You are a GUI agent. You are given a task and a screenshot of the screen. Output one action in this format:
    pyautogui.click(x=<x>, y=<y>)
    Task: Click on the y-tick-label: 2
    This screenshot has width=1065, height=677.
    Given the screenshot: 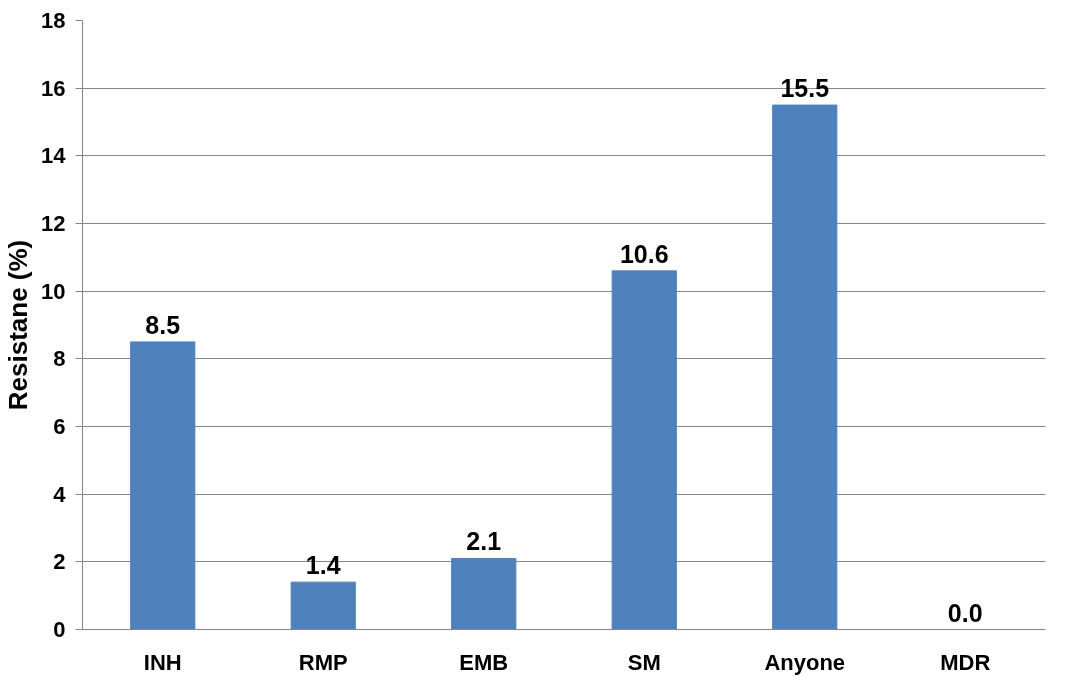 What is the action you would take?
    pyautogui.click(x=59, y=562)
    